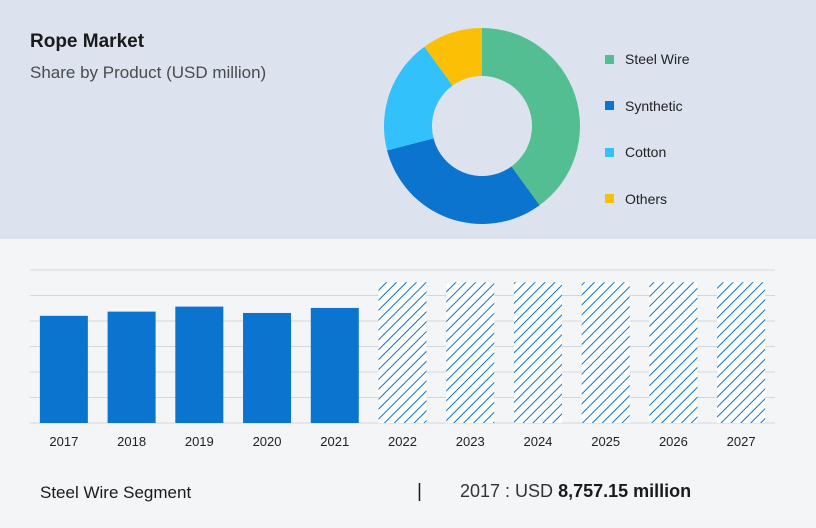 The height and width of the screenshot is (528, 816). Describe the element at coordinates (609, 152) in the screenshot. I see `legend-swatch-cotton` at that location.